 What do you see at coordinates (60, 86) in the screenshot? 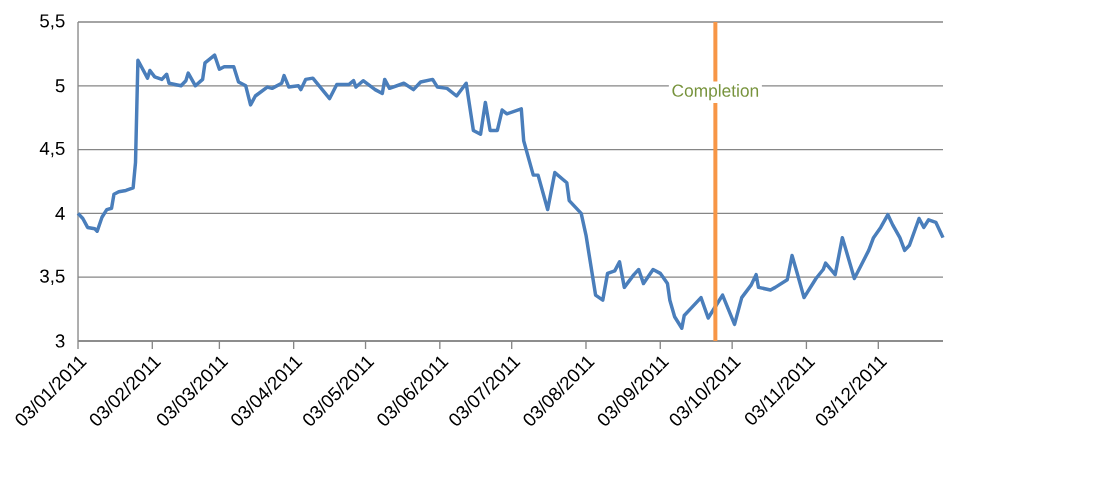
I see `y-tick-label: 5` at bounding box center [60, 86].